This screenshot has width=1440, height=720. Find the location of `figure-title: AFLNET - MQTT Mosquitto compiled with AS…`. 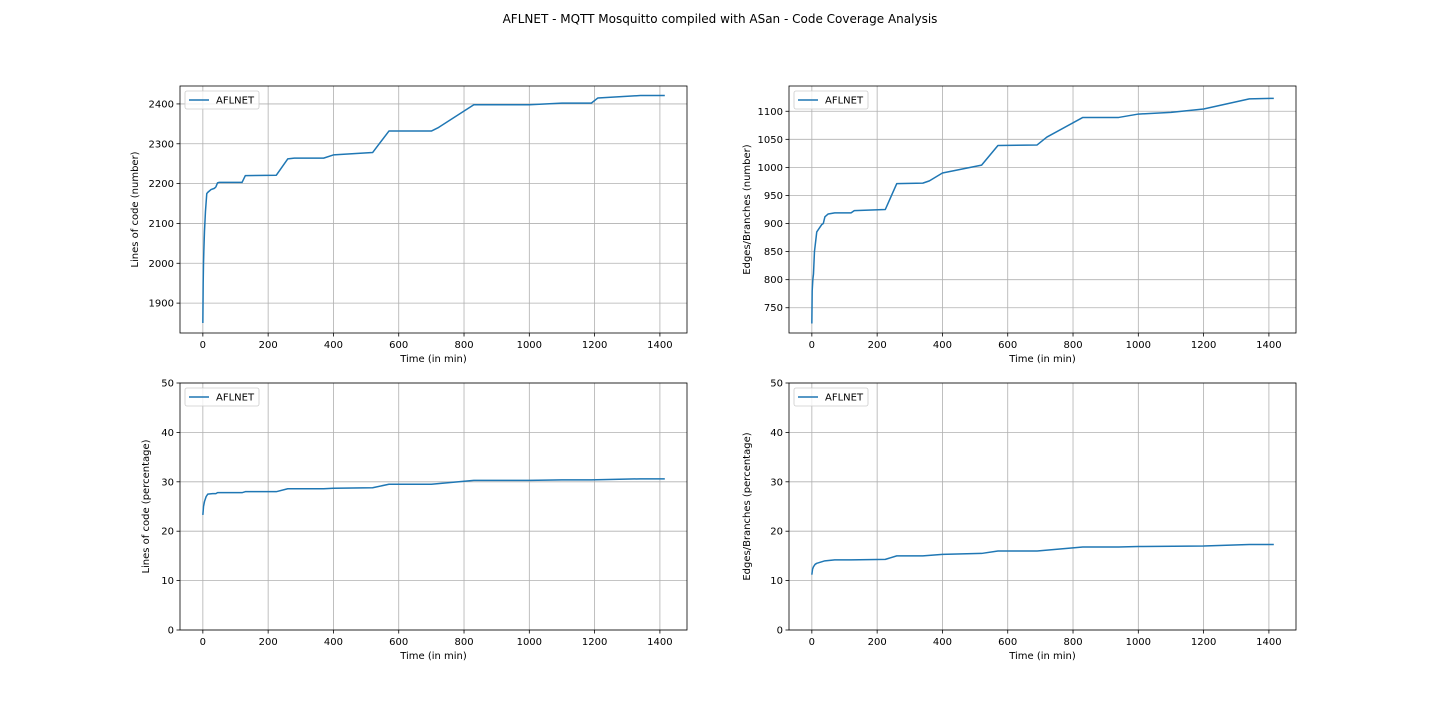

figure-title: AFLNET - MQTT Mosquitto compiled with AS… is located at coordinates (720, 19).